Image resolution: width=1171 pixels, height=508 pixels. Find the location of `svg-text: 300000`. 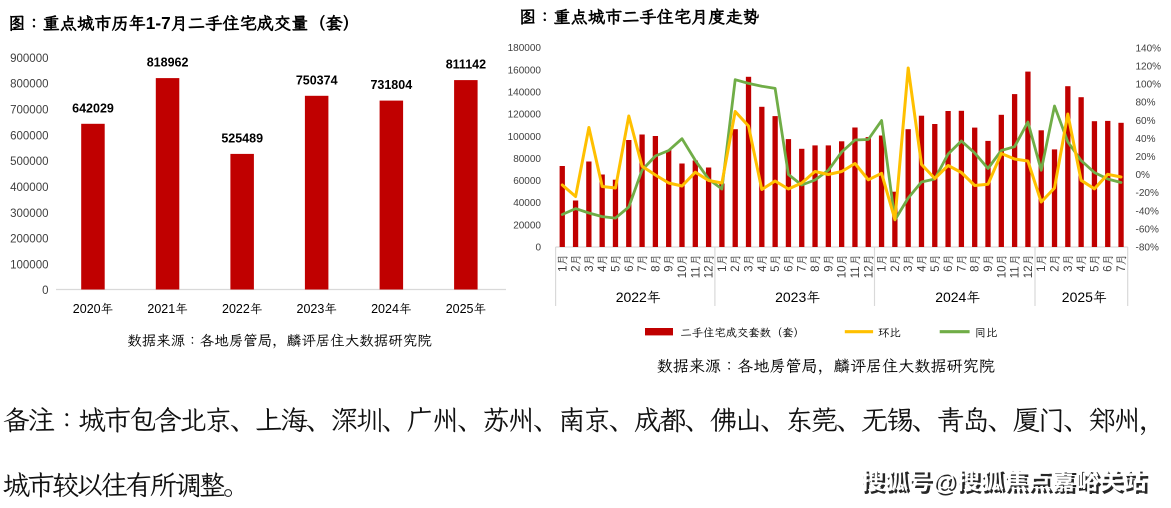

svg-text: 300000 is located at coordinates (29, 214).